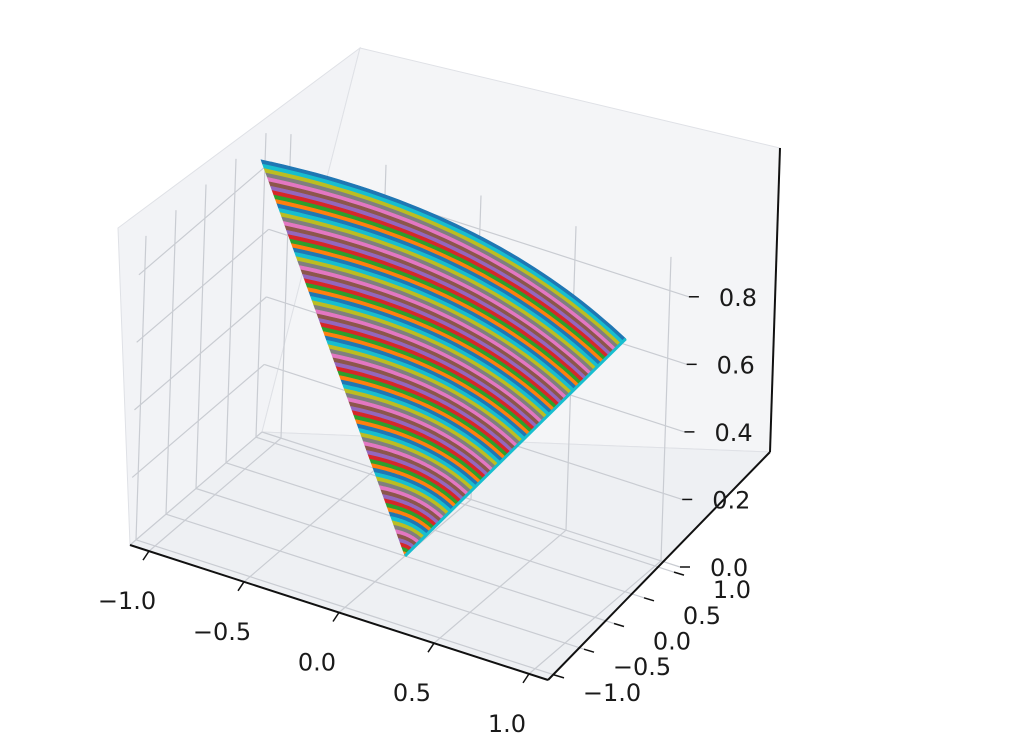 The width and height of the screenshot is (1014, 746). I want to click on surface-edge, so click(515, 447).